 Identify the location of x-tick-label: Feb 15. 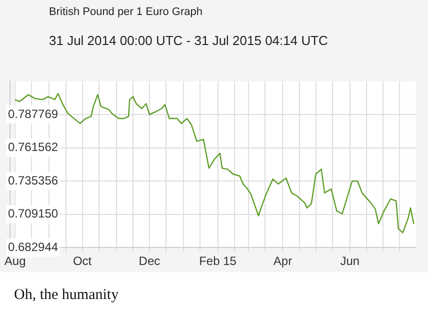
(218, 261).